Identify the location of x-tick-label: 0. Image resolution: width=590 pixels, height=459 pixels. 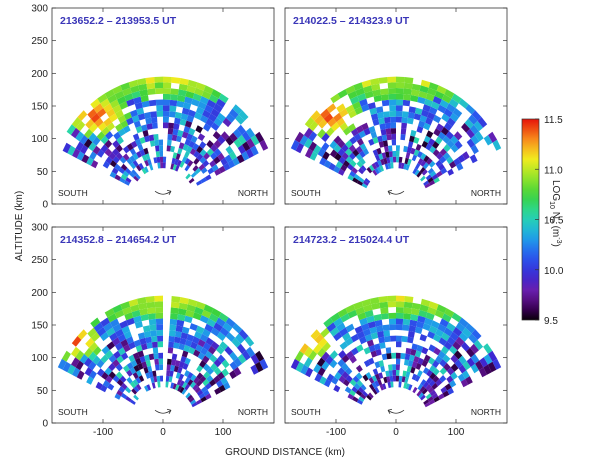
(163, 432).